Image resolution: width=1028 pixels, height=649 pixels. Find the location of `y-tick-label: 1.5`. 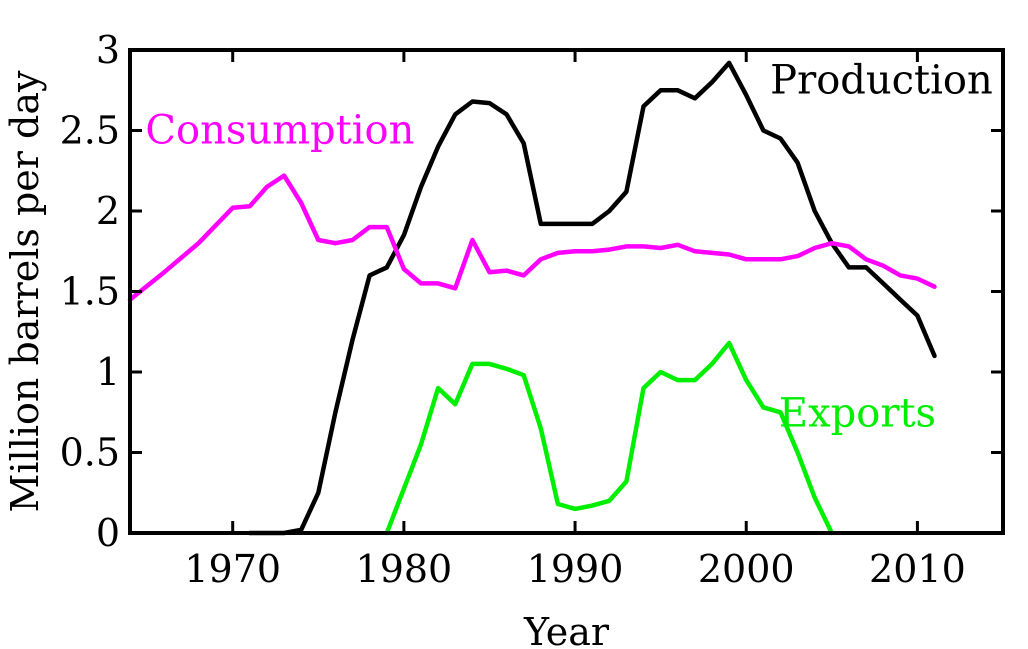

y-tick-label: 1.5 is located at coordinates (90, 292).